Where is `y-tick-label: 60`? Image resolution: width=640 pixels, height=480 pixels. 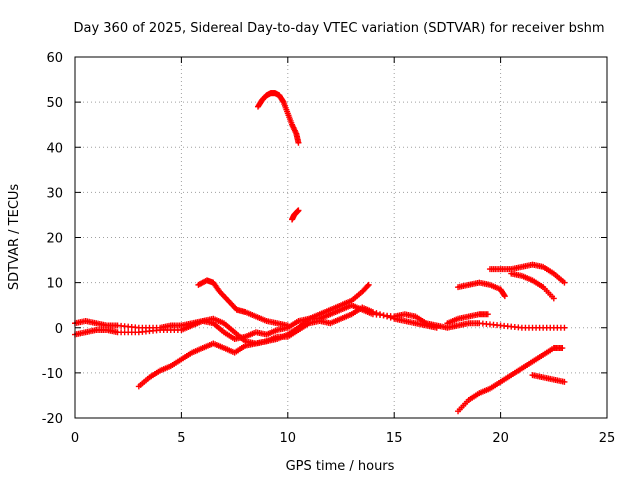
y-tick-label: 60 is located at coordinates (54, 58).